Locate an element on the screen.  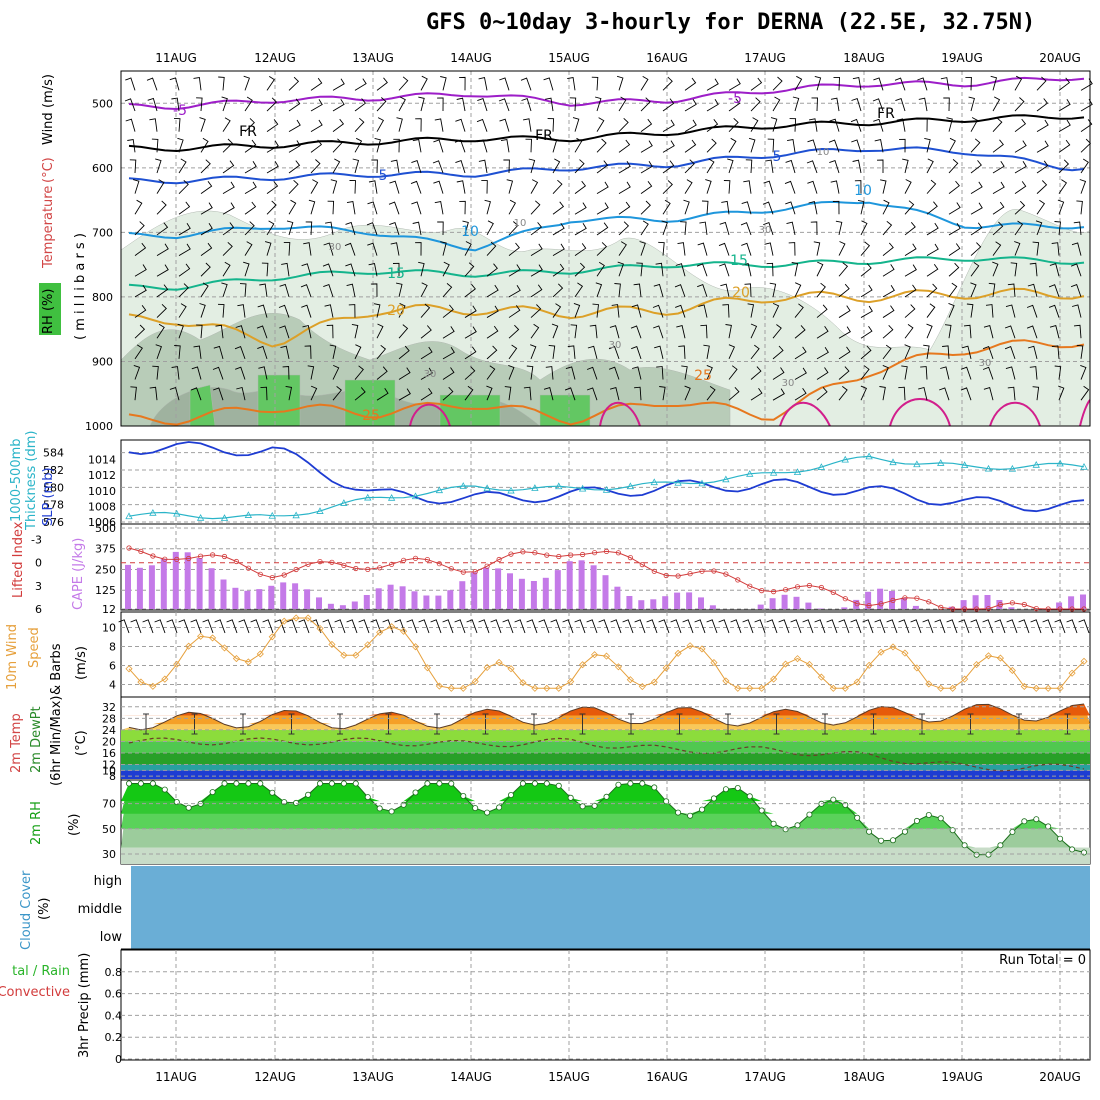
contour-label-15: 25 is located at coordinates (371, 416).